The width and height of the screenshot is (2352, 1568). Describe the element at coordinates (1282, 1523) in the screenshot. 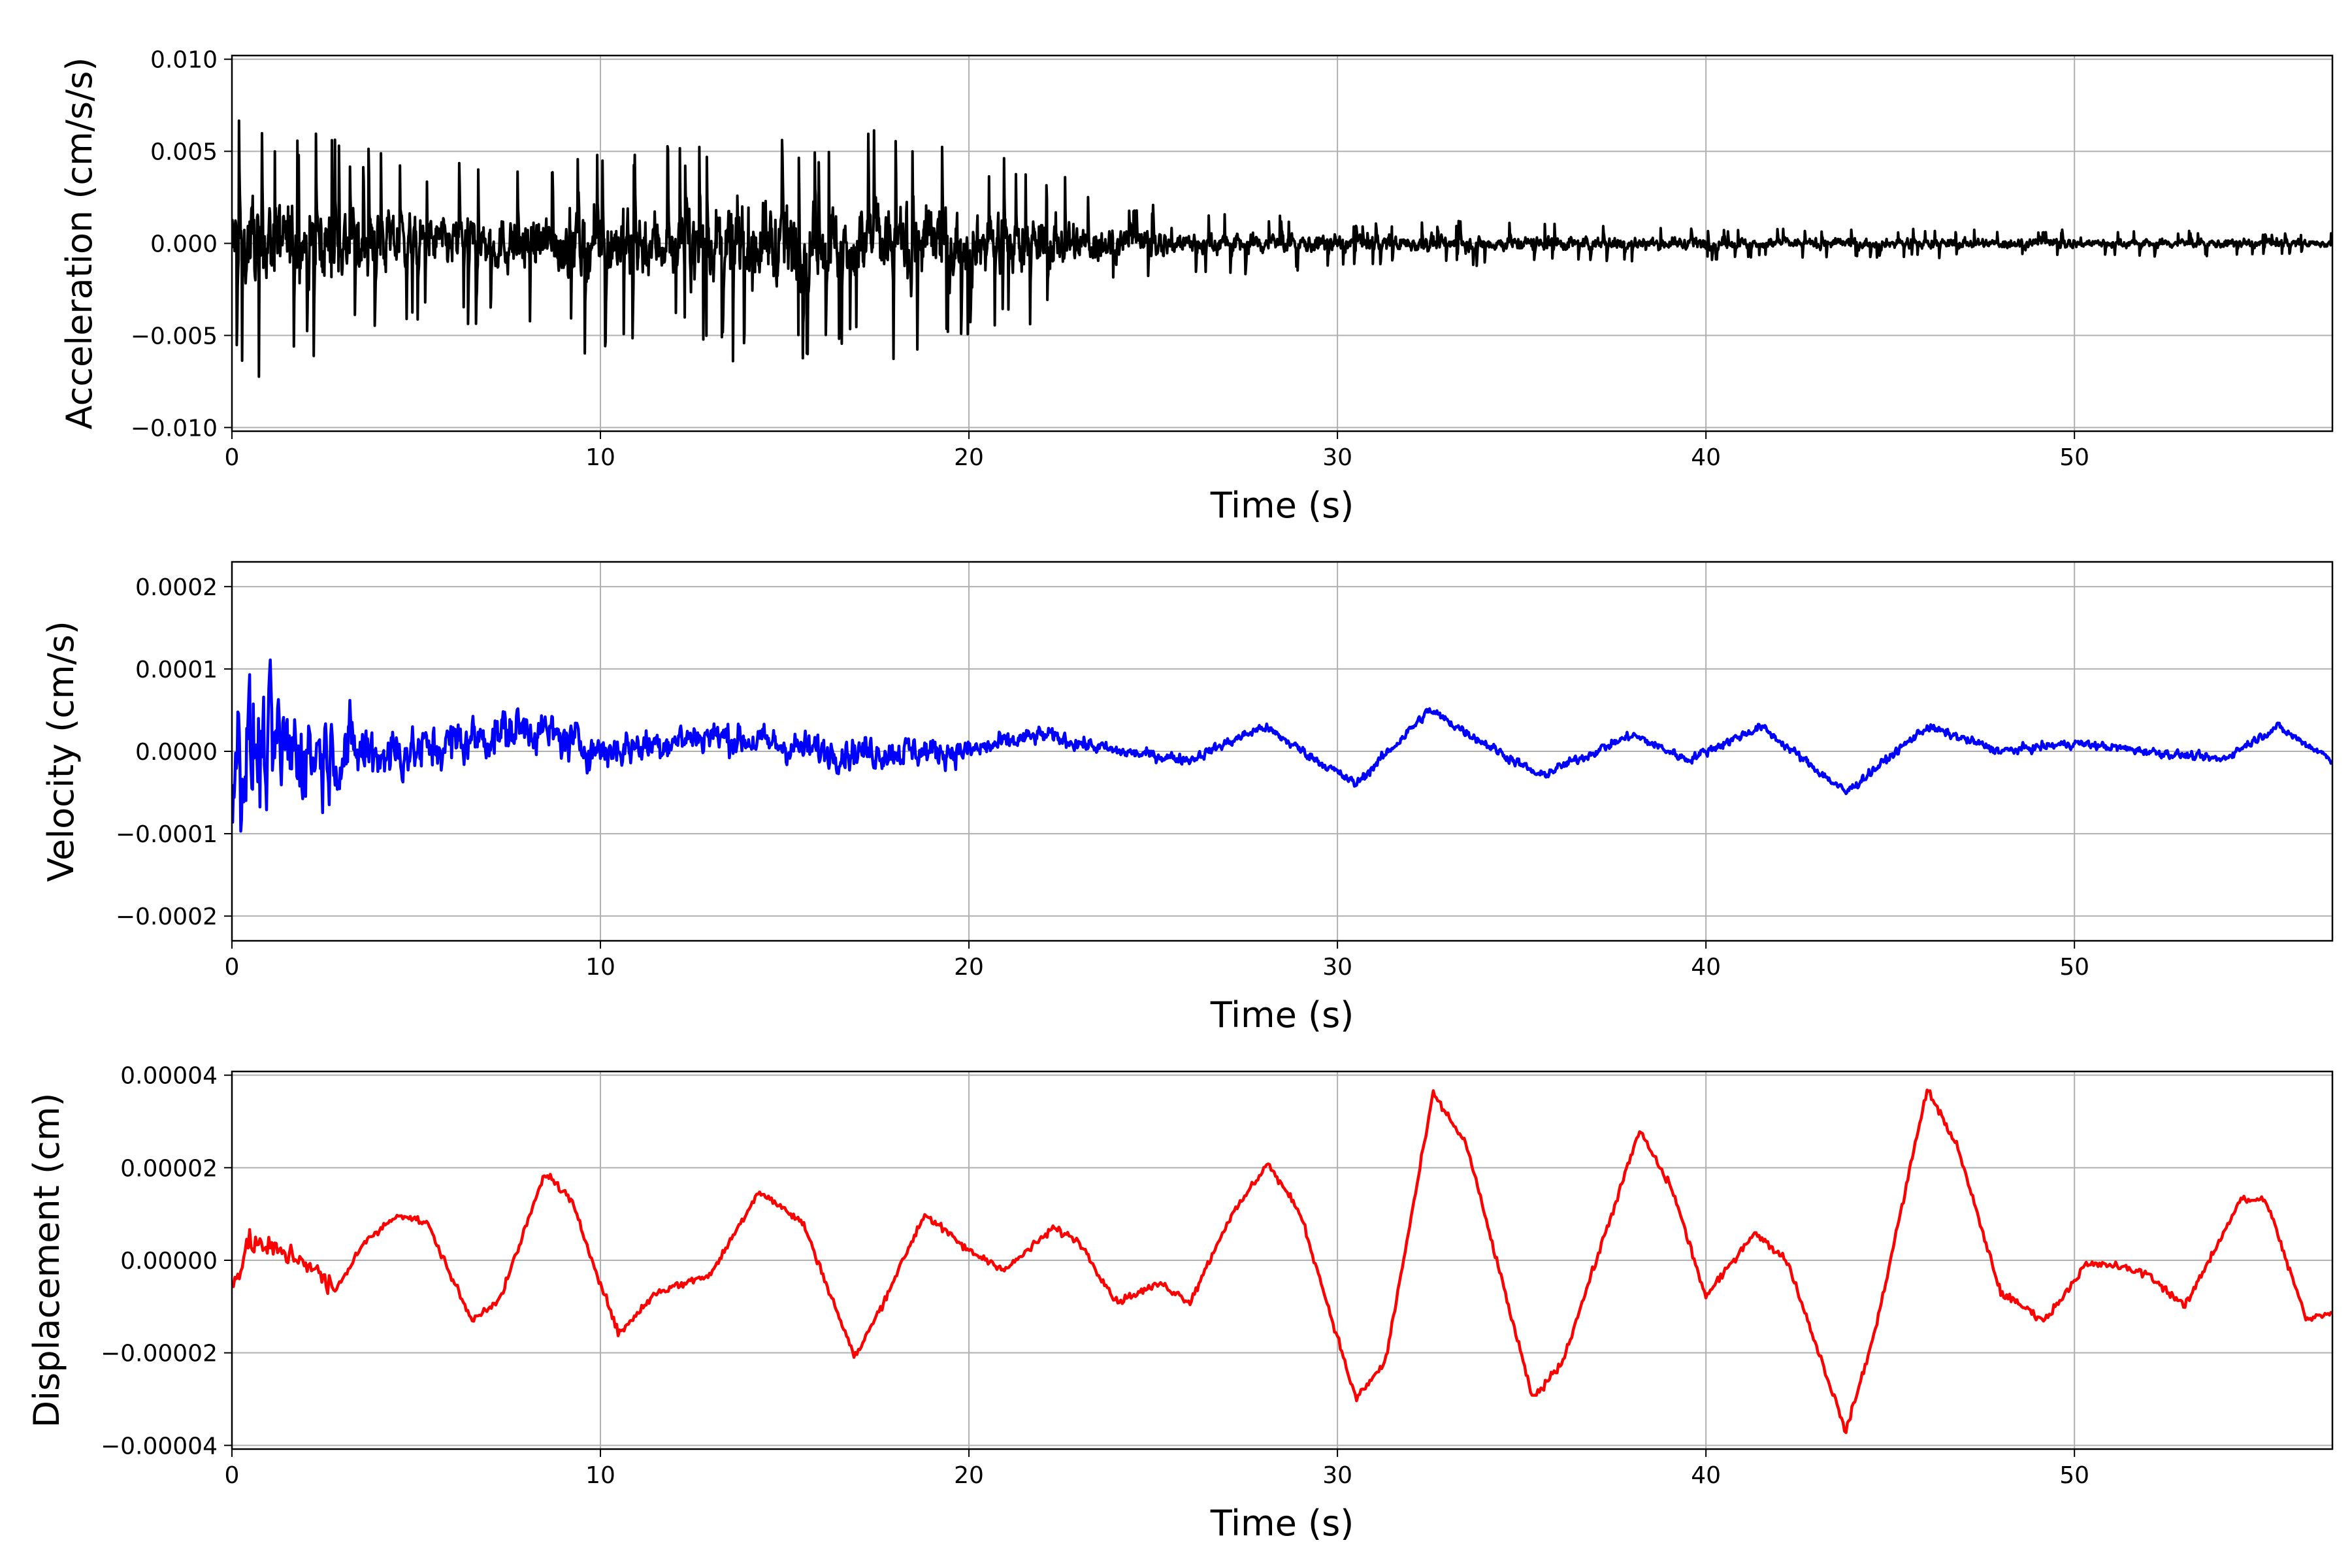

I see `displacement-x-axis-label: Time (s)` at that location.